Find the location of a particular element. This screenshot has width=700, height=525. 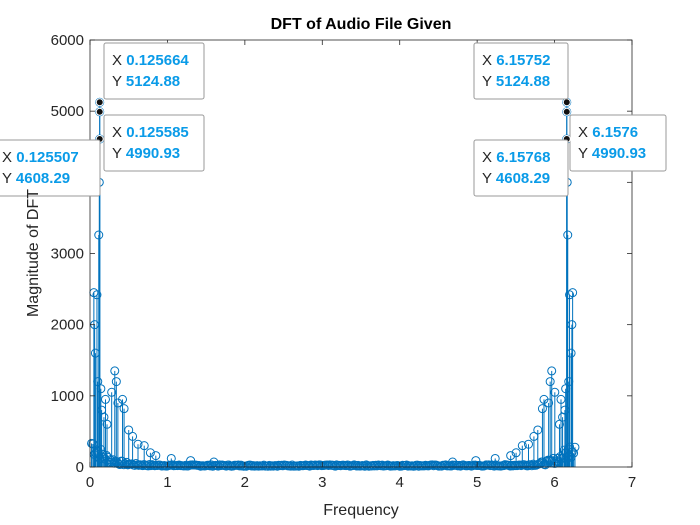

chart-title: DFT of Audio File Given is located at coordinates (361, 24).